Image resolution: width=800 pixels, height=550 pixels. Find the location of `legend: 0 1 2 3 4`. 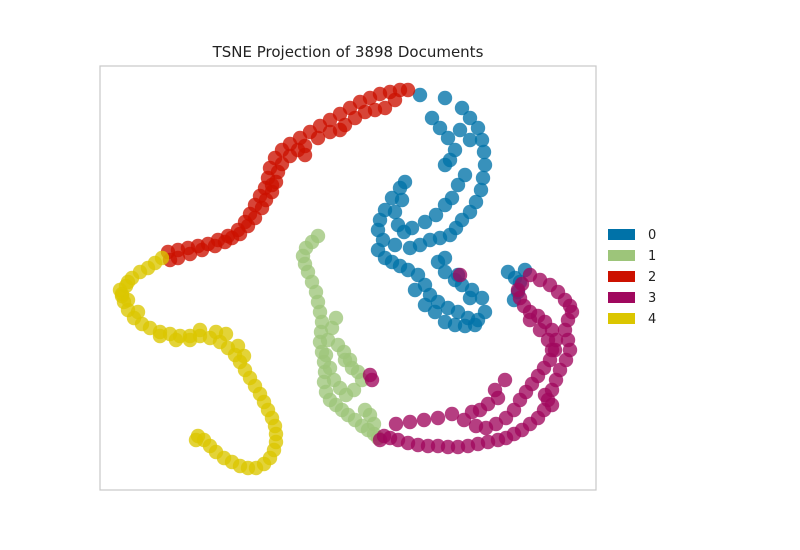

legend: 0 1 2 3 4 is located at coordinates (632, 277).